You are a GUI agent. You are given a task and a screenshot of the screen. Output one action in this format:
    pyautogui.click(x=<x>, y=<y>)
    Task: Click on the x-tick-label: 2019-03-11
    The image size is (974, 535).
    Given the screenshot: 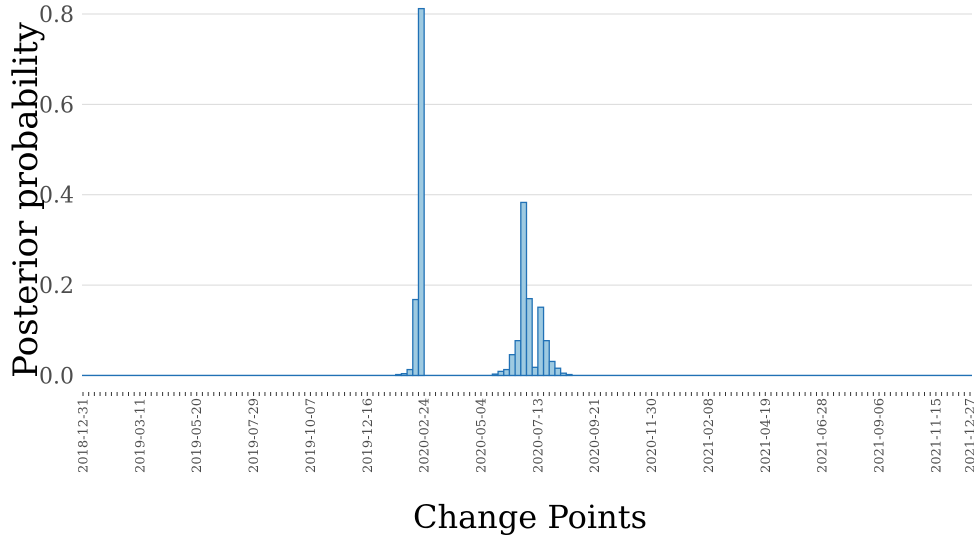 What is the action you would take?
    pyautogui.click(x=140, y=435)
    